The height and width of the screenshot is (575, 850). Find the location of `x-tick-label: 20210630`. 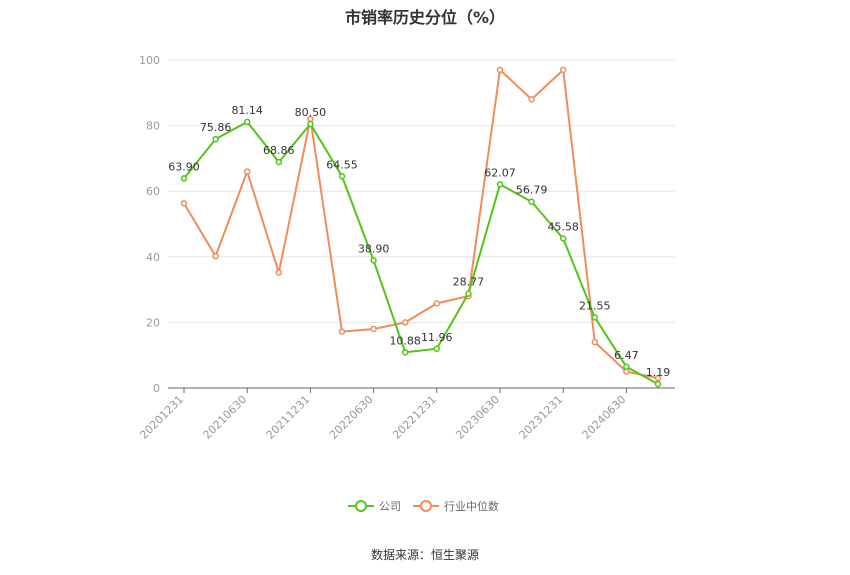

x-tick-label: 20210630 is located at coordinates (225, 417).